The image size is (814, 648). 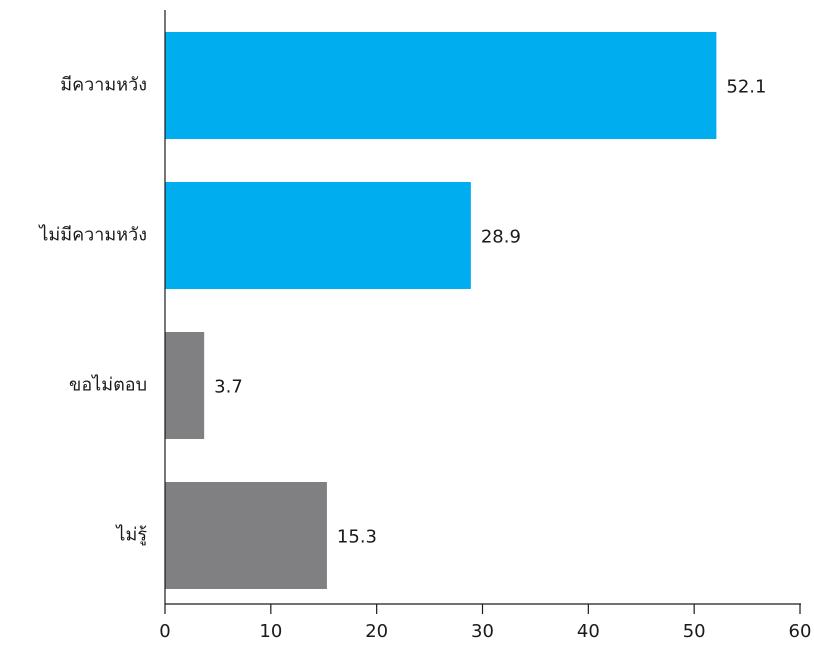 What do you see at coordinates (228, 387) in the screenshot?
I see `value-label-3: 3.7` at bounding box center [228, 387].